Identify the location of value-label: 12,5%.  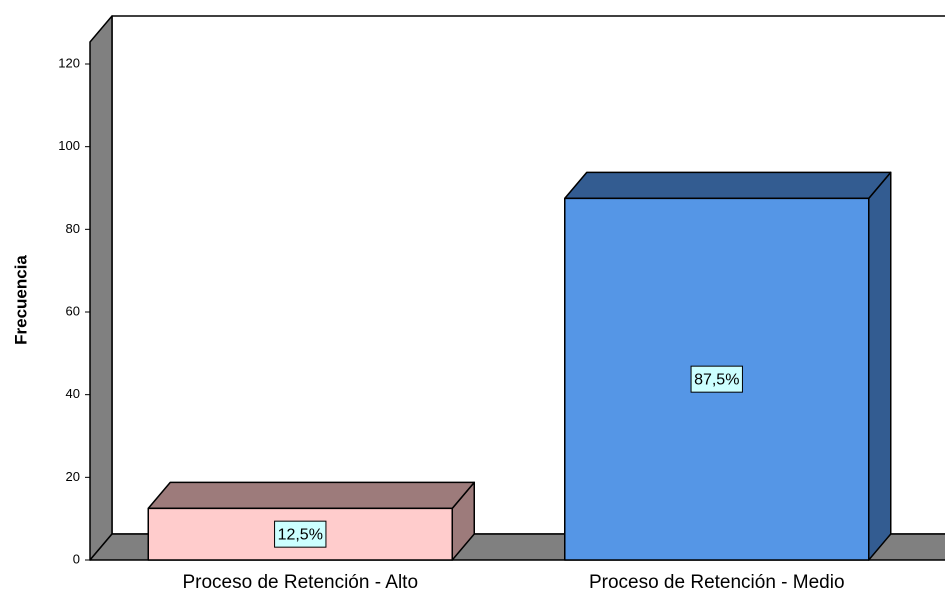
(300, 534).